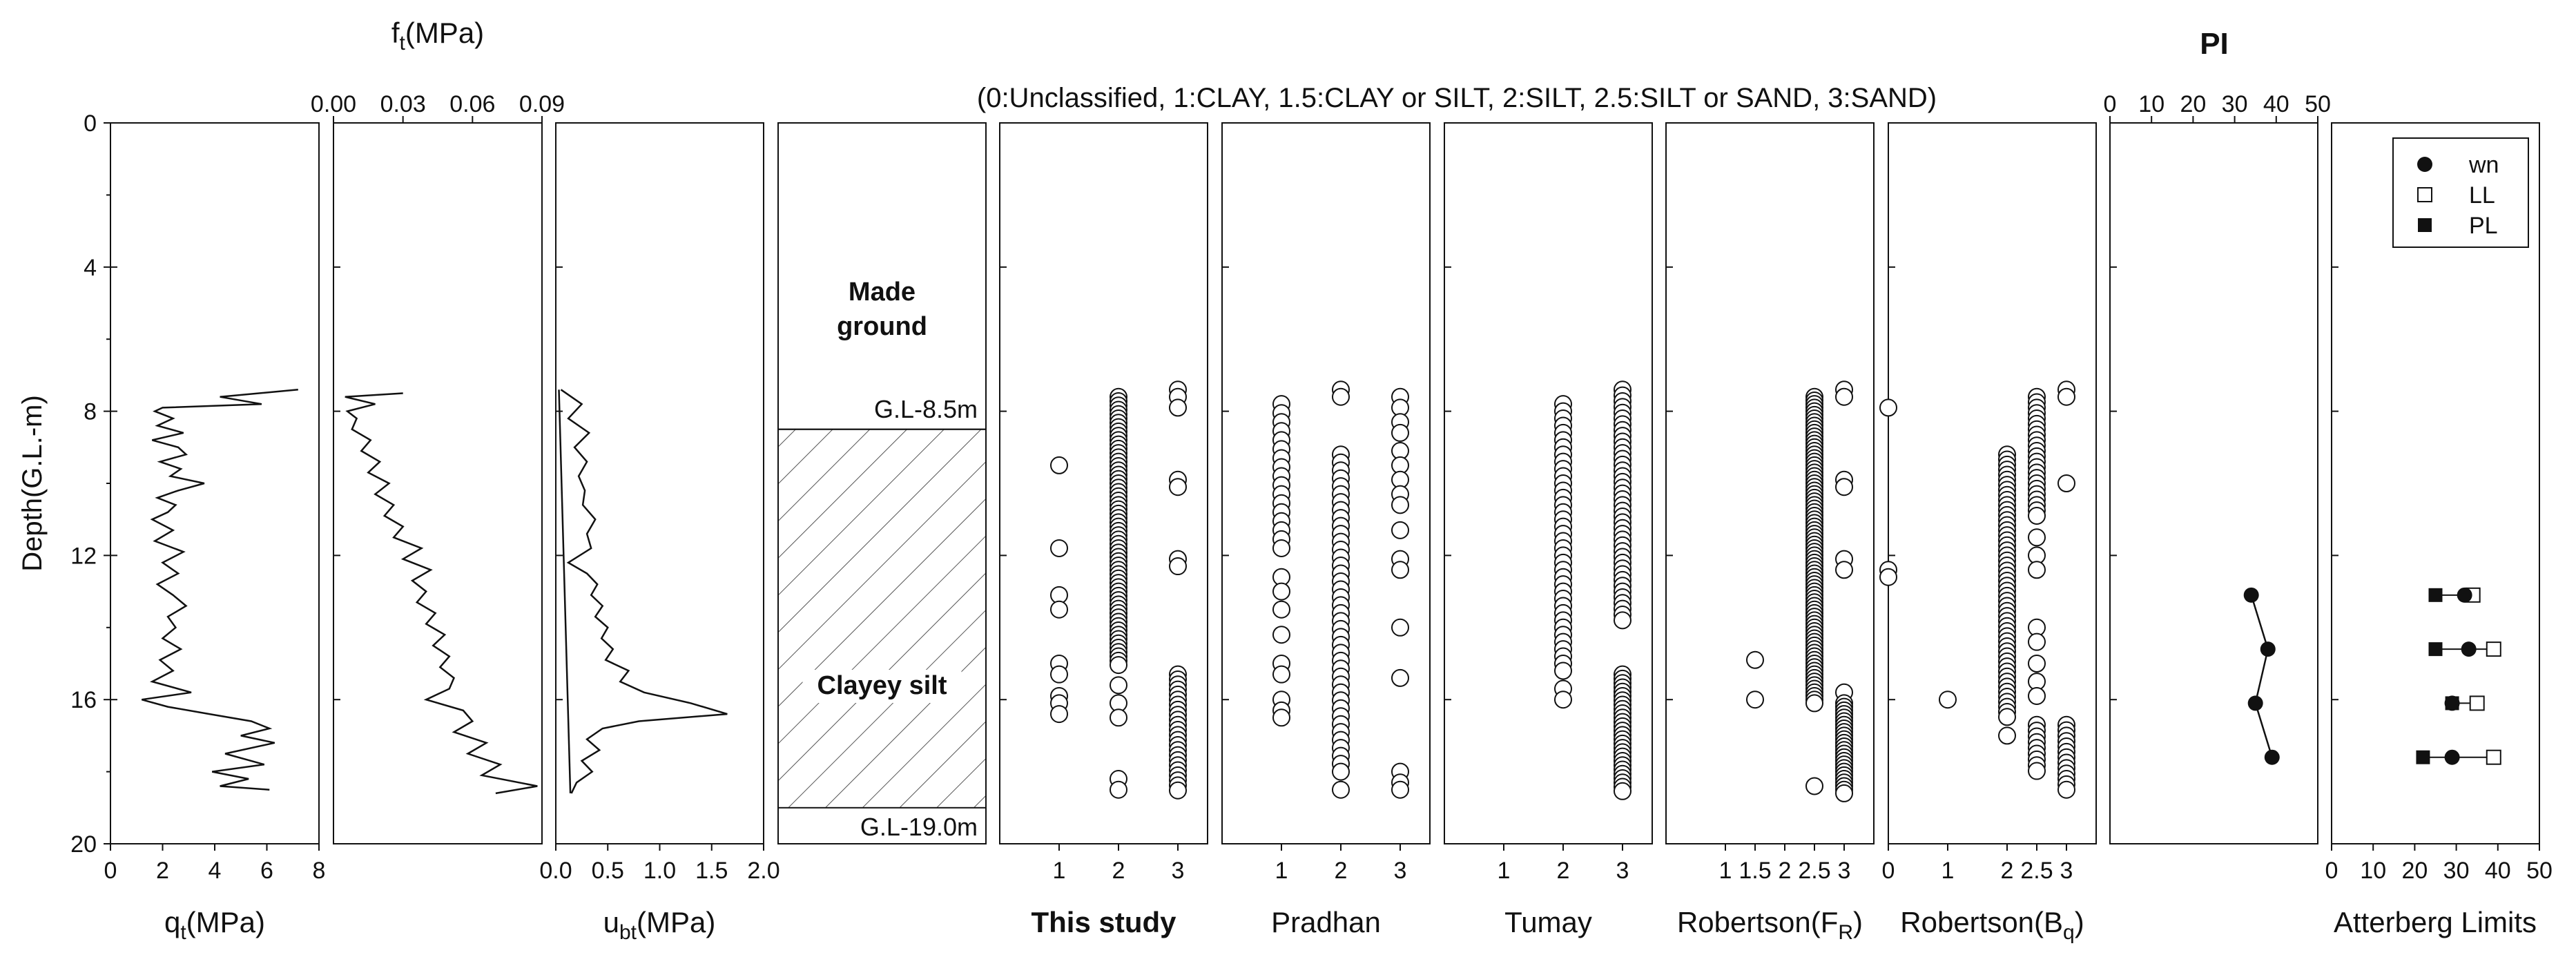  I want to click on x-tick-label-robertson_bq: 3, so click(2066, 871).